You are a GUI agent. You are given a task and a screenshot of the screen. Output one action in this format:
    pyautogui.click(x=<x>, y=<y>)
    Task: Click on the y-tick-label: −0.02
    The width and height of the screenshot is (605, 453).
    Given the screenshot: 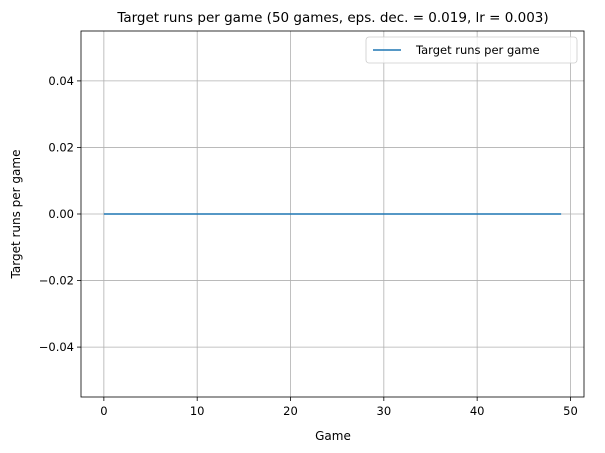 What is the action you would take?
    pyautogui.click(x=56, y=281)
    